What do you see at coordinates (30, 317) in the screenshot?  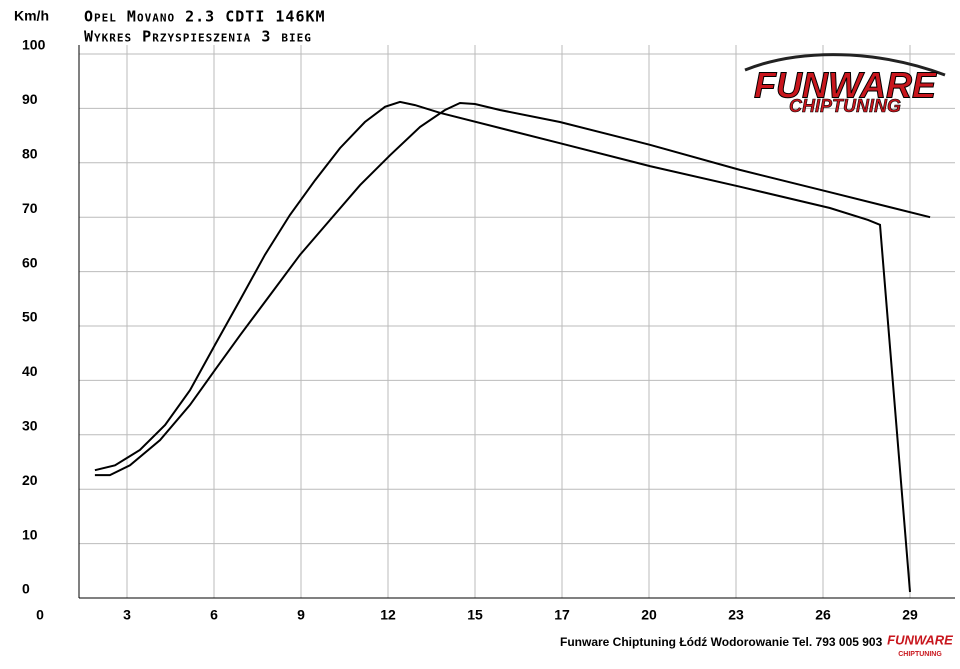 I see `y-tick-label: 50` at bounding box center [30, 317].